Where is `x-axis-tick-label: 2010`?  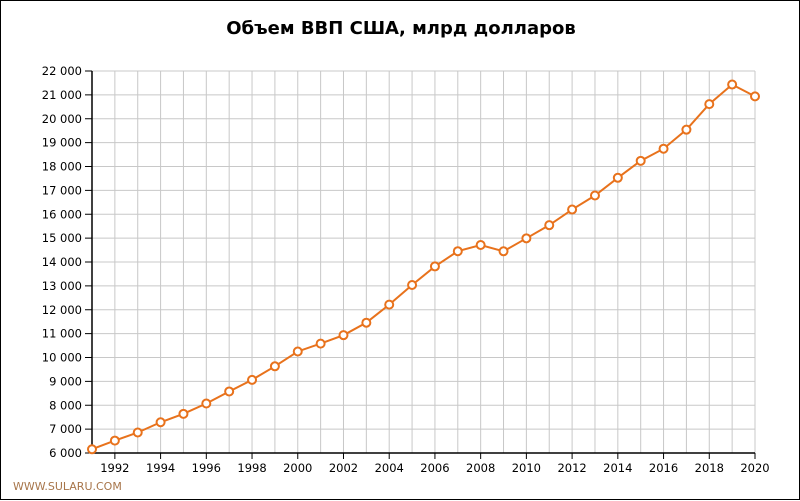 x-axis-tick-label: 2010 is located at coordinates (526, 468).